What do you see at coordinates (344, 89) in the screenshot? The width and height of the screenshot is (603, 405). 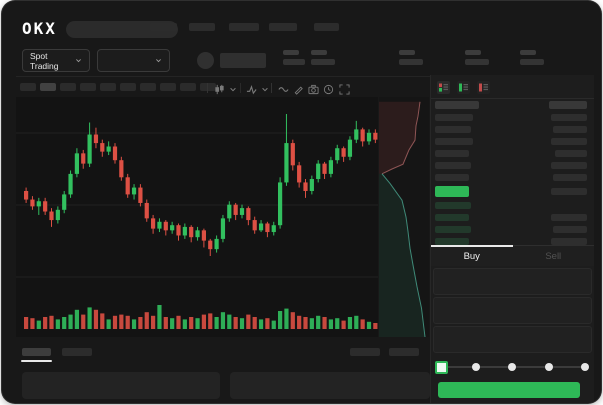 I see `fullscreen-icon` at bounding box center [344, 89].